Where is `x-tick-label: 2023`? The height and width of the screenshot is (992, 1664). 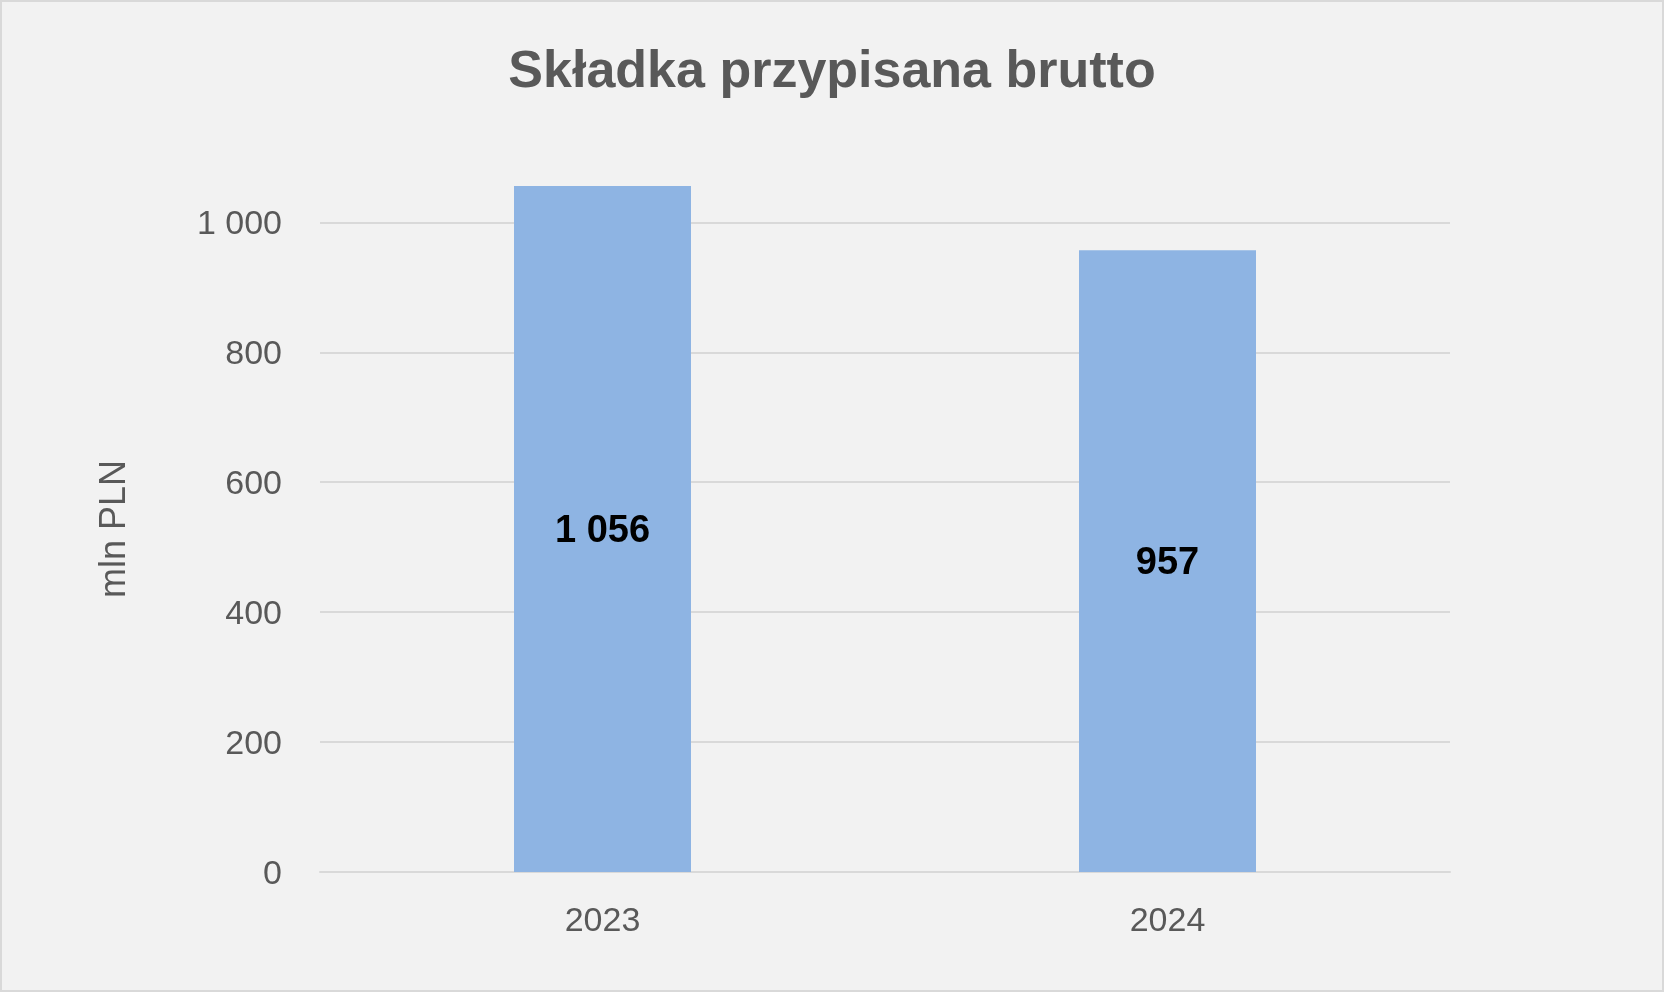 x-tick-label: 2023 is located at coordinates (602, 919).